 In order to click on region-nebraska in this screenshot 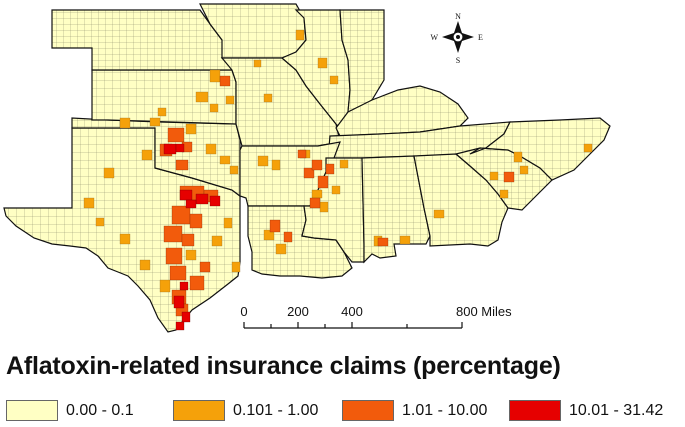, I will do `click(142, 40)`.